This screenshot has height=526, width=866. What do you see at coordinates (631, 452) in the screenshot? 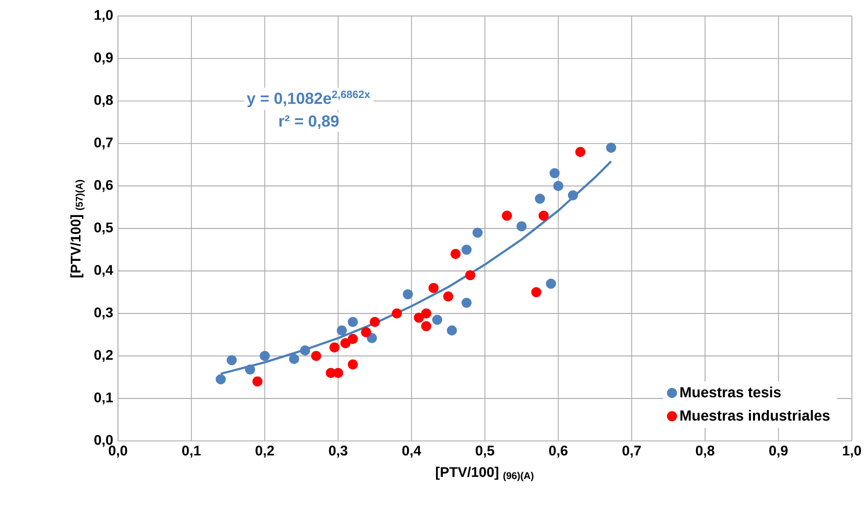
I see `x-tick-label: 0,7` at bounding box center [631, 452].